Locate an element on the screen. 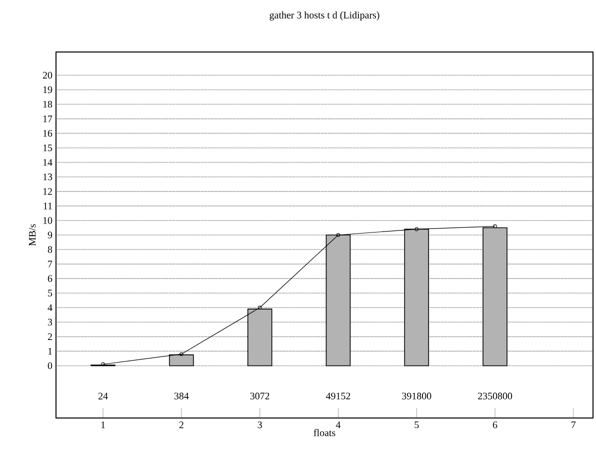  x-tick-label: 6 is located at coordinates (495, 425).